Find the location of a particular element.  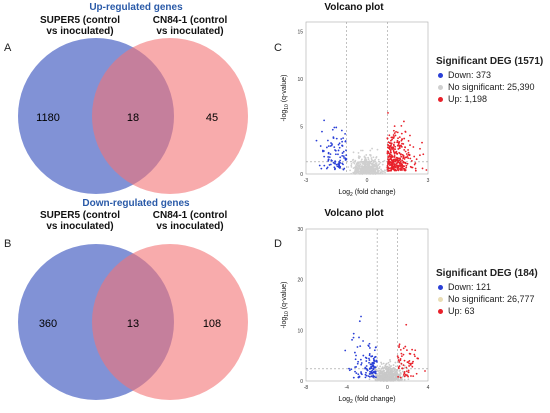

venn-down-right-label-line2: vs inoculated) is located at coordinates (190, 226).